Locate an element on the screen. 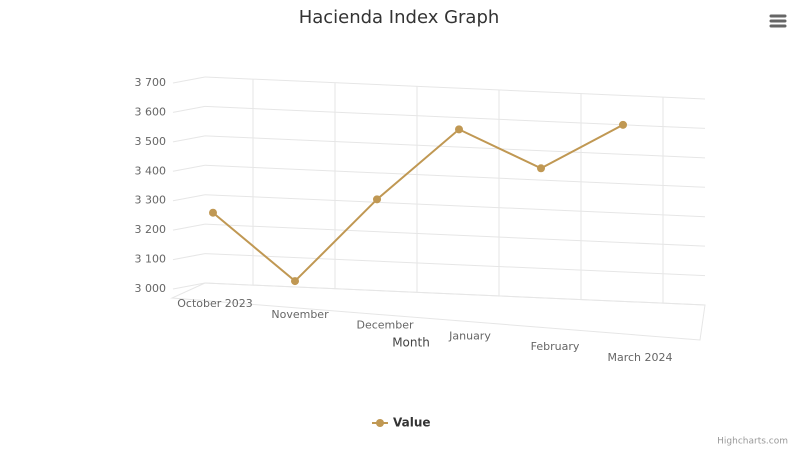 The width and height of the screenshot is (799, 450). chart-title: Hacienda Index Graph is located at coordinates (399, 17).